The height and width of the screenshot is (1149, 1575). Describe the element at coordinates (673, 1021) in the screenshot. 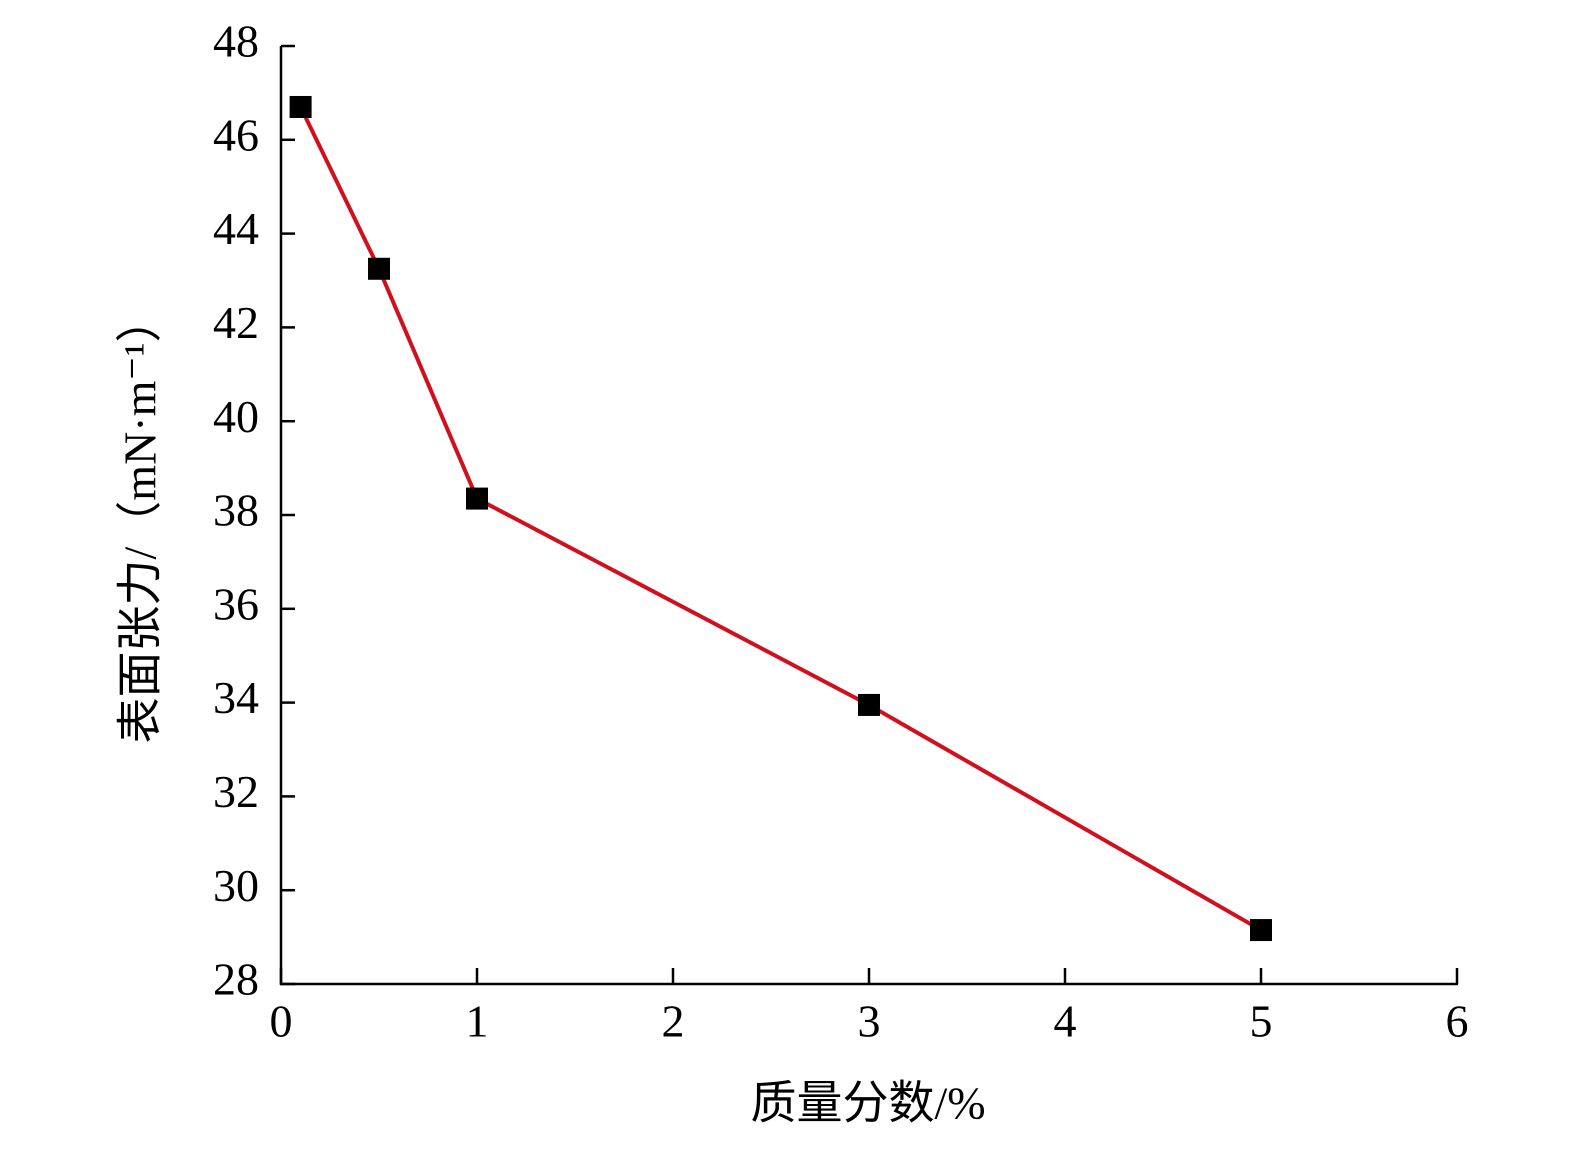

I see `x-tick-label: 2` at that location.